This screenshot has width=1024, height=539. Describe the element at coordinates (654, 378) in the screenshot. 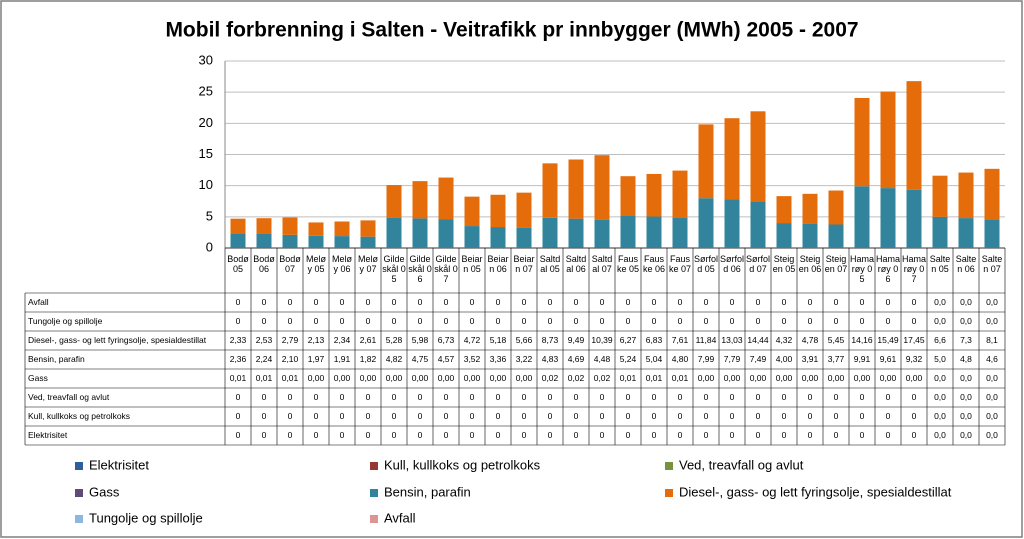

I see `table-cell: 0,01` at that location.